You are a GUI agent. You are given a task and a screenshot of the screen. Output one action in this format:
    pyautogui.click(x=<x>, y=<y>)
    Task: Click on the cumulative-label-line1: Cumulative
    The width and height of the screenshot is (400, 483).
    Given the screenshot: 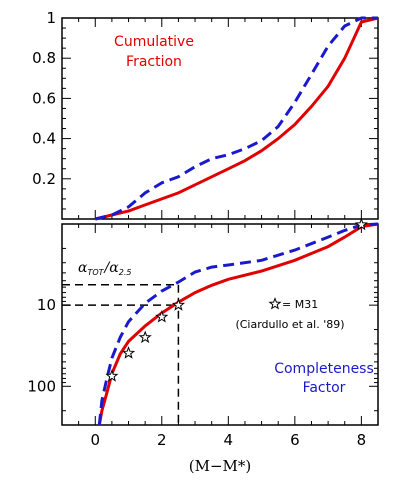 What is the action you would take?
    pyautogui.click(x=154, y=42)
    